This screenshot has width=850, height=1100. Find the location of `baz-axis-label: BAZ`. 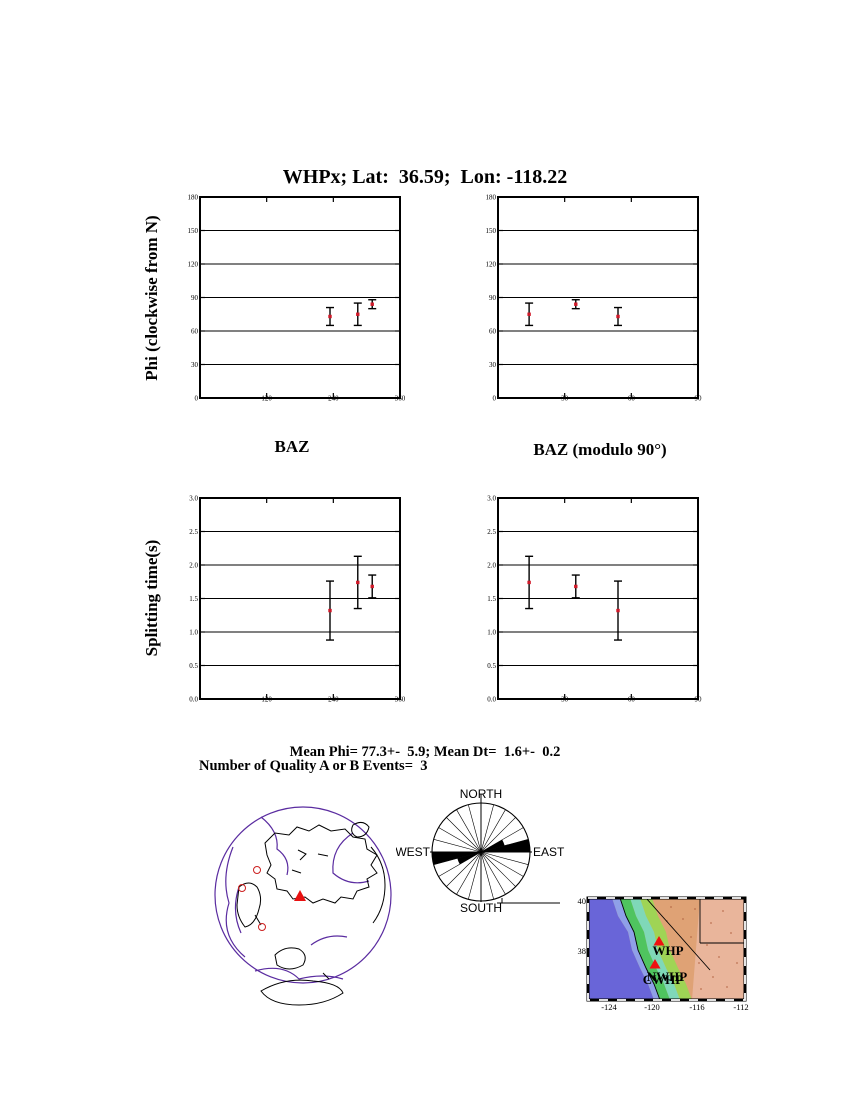

baz-axis-label: BAZ is located at coordinates (292, 446).